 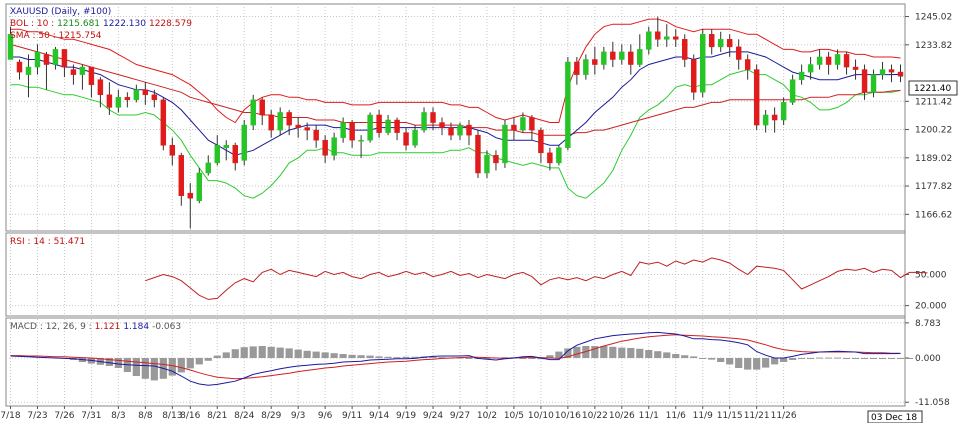 What do you see at coordinates (933, 215) in the screenshot?
I see `price-tick-label: 1166.62` at bounding box center [933, 215].